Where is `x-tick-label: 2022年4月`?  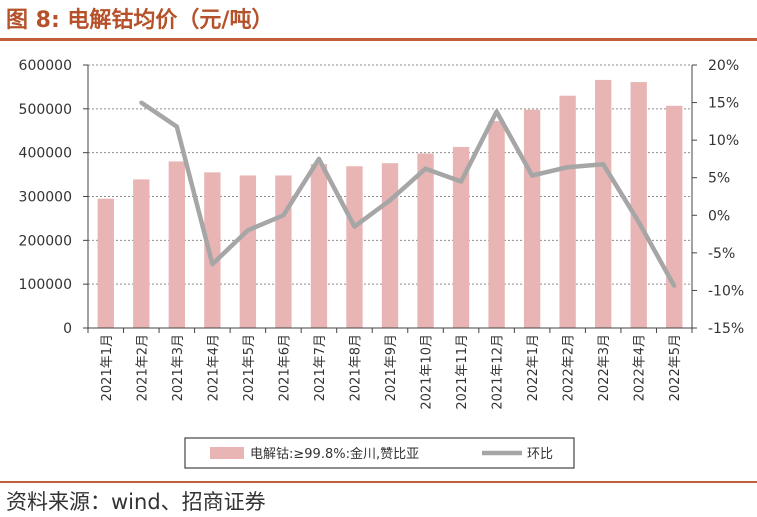
x-tick-label: 2022年4月 is located at coordinates (640, 367).